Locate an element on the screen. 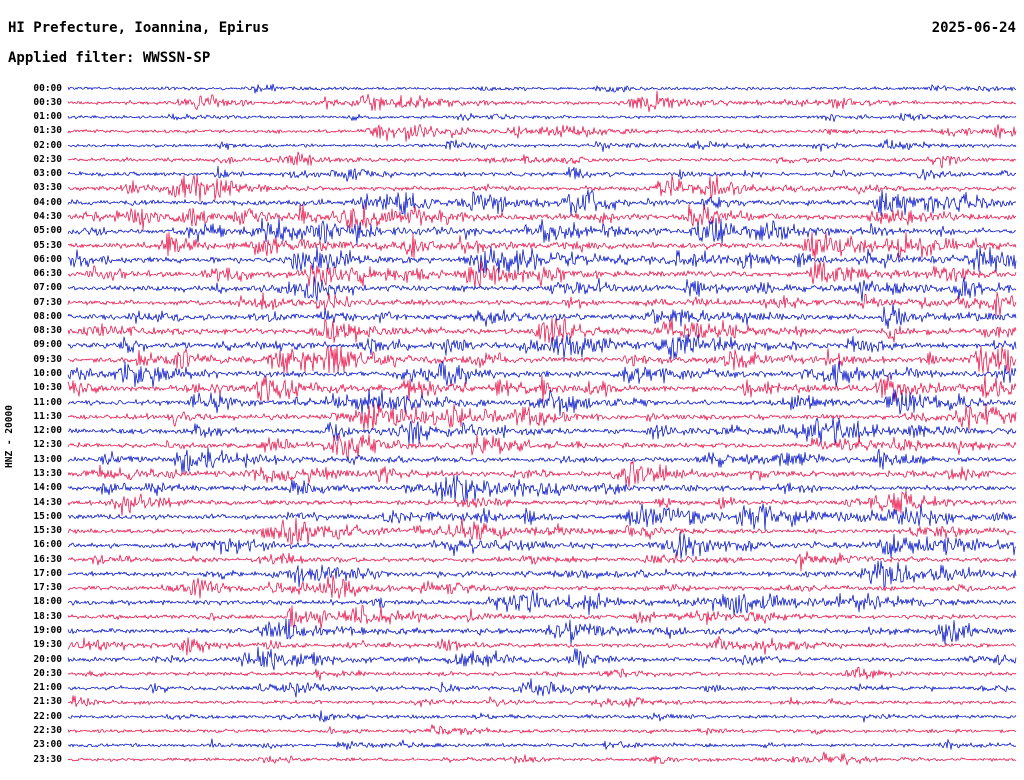 Image resolution: width=1024 pixels, height=780 pixels. time-label: 15:30 is located at coordinates (47, 531).